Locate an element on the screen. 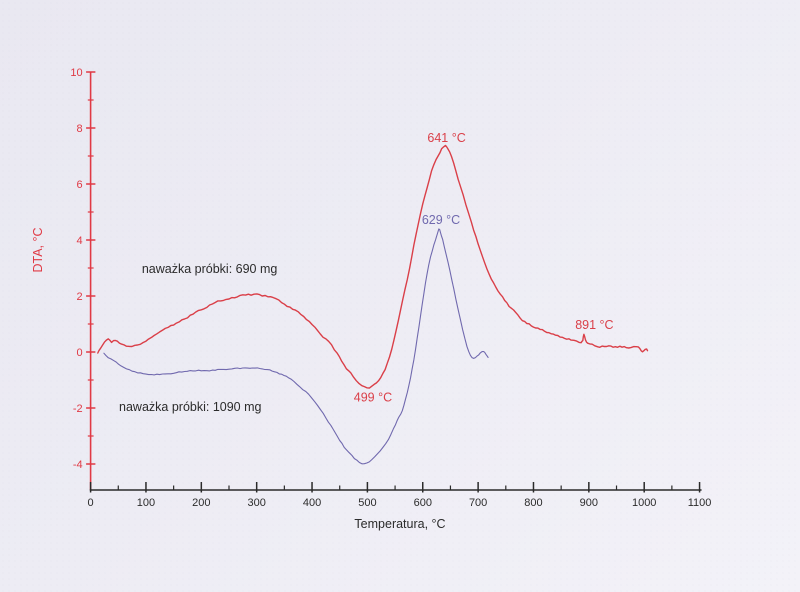 The height and width of the screenshot is (592, 800). y-tick-label: 10 is located at coordinates (76, 73).